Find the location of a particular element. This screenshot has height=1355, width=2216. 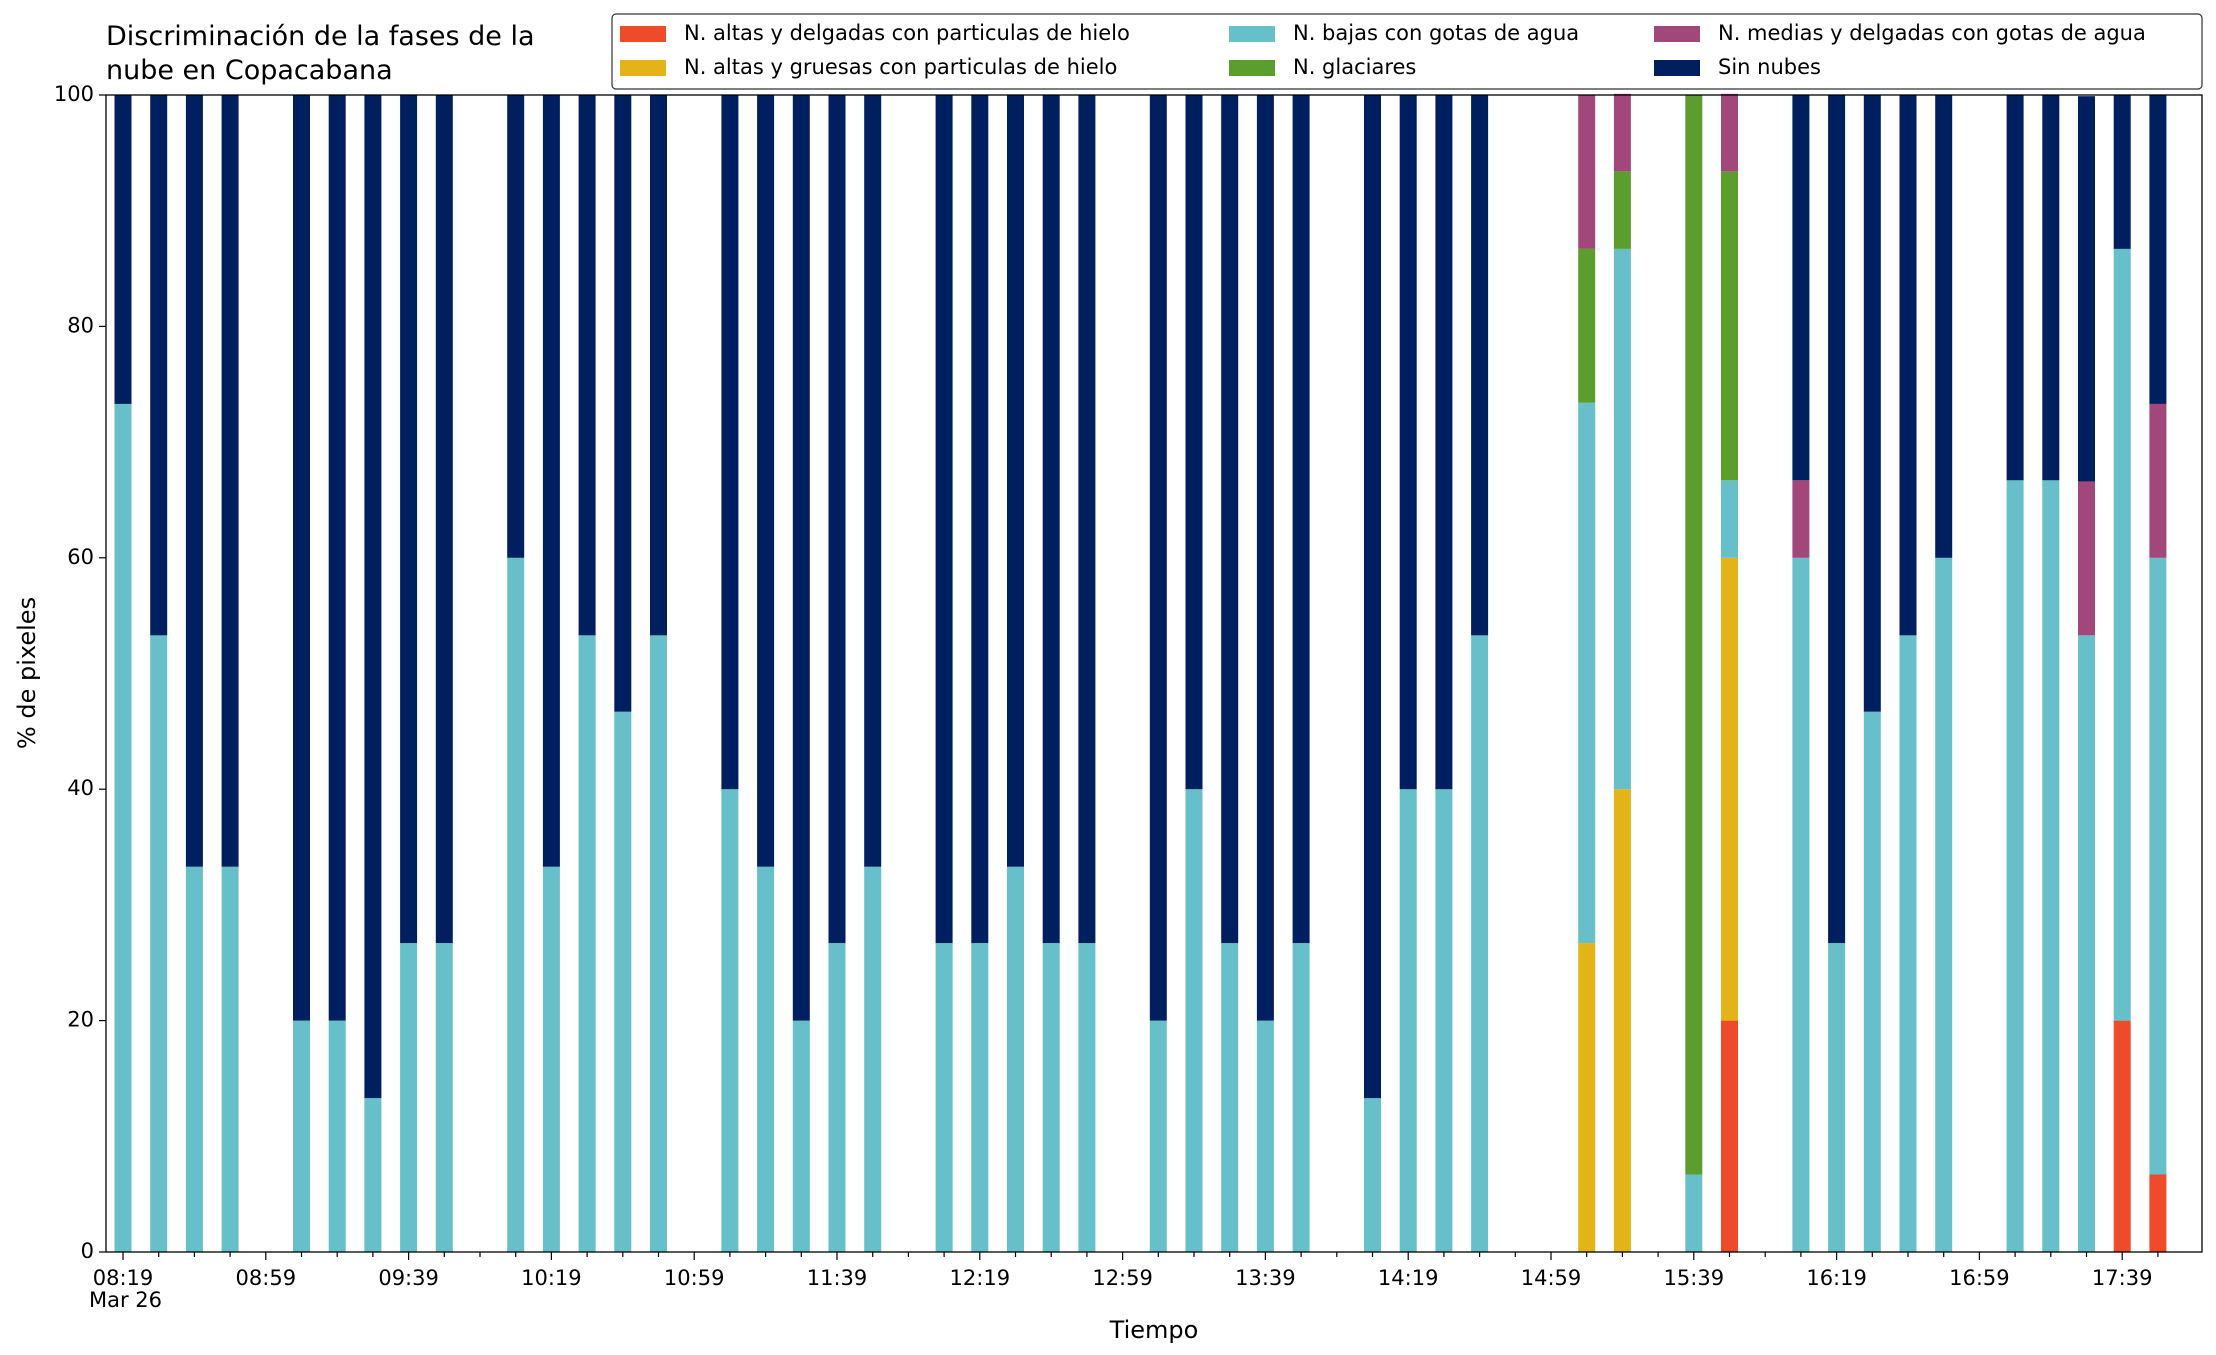

y-tick-label: 20 is located at coordinates (80, 1020).